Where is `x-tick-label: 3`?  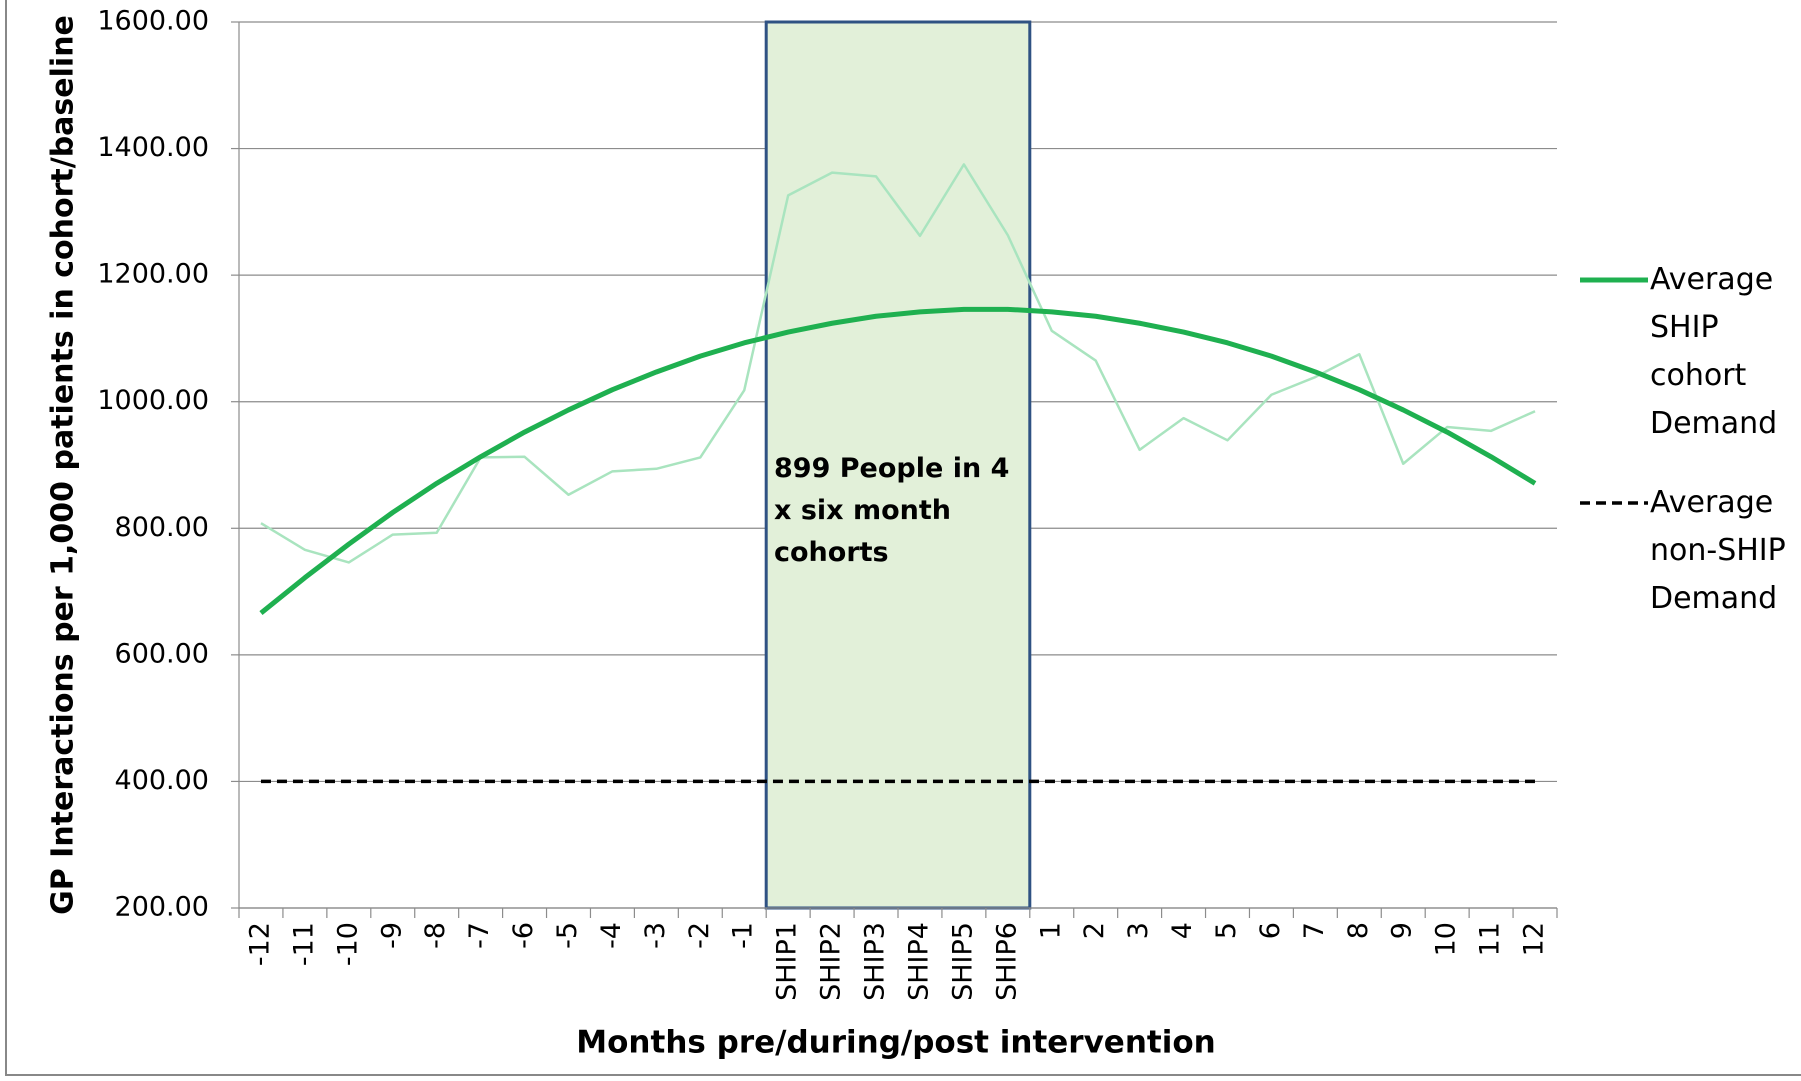
x-tick-label: 3 is located at coordinates (1138, 930).